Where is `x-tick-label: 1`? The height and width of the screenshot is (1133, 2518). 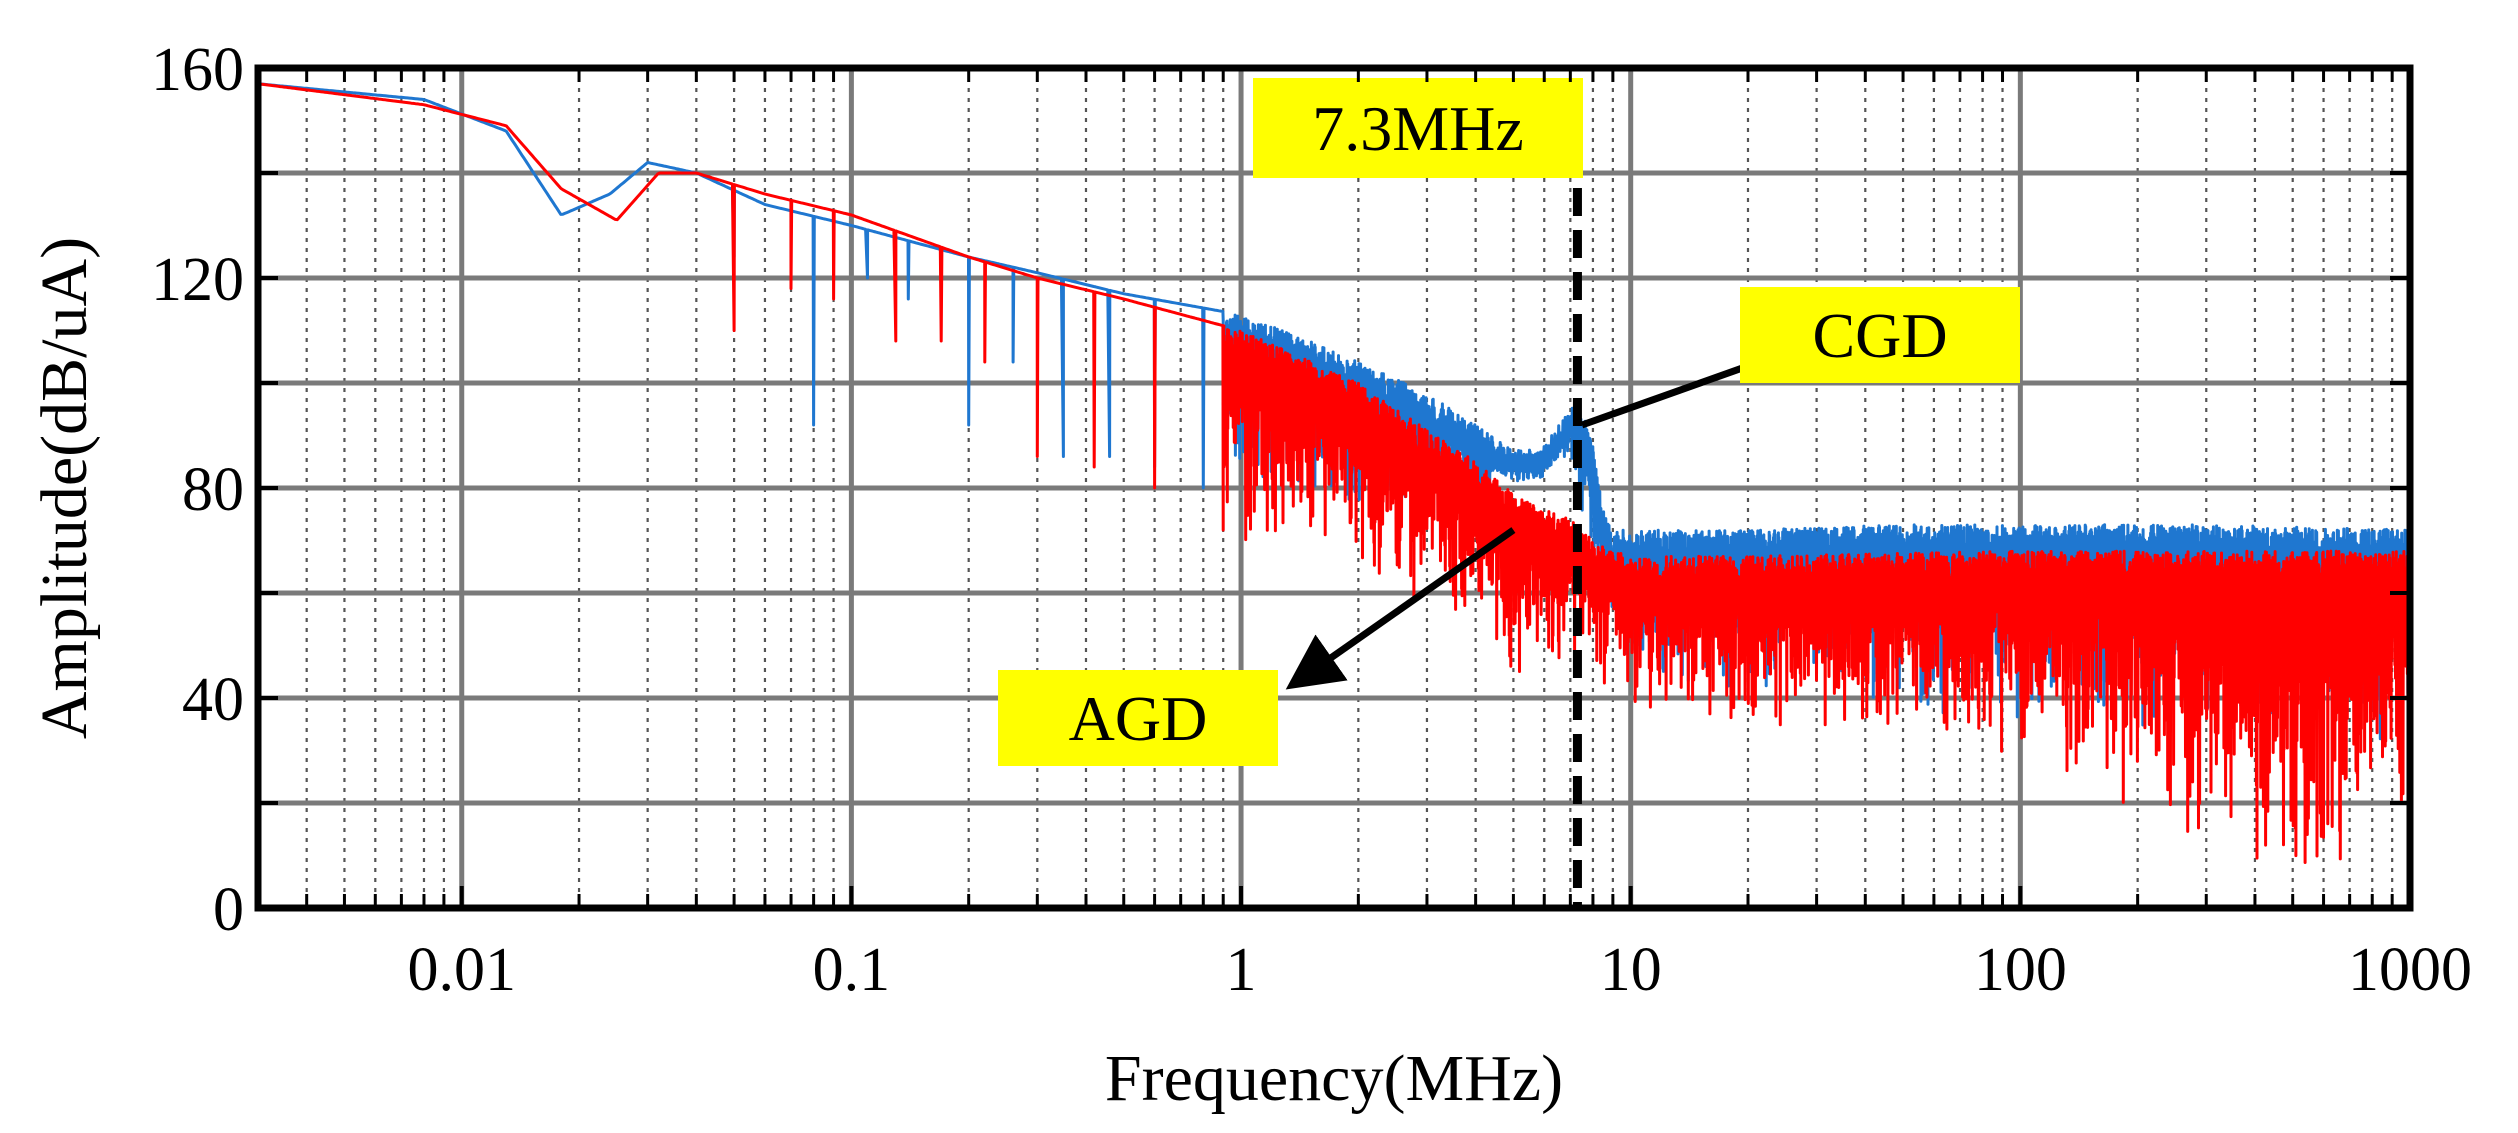
x-tick-label: 1 is located at coordinates (1241, 970).